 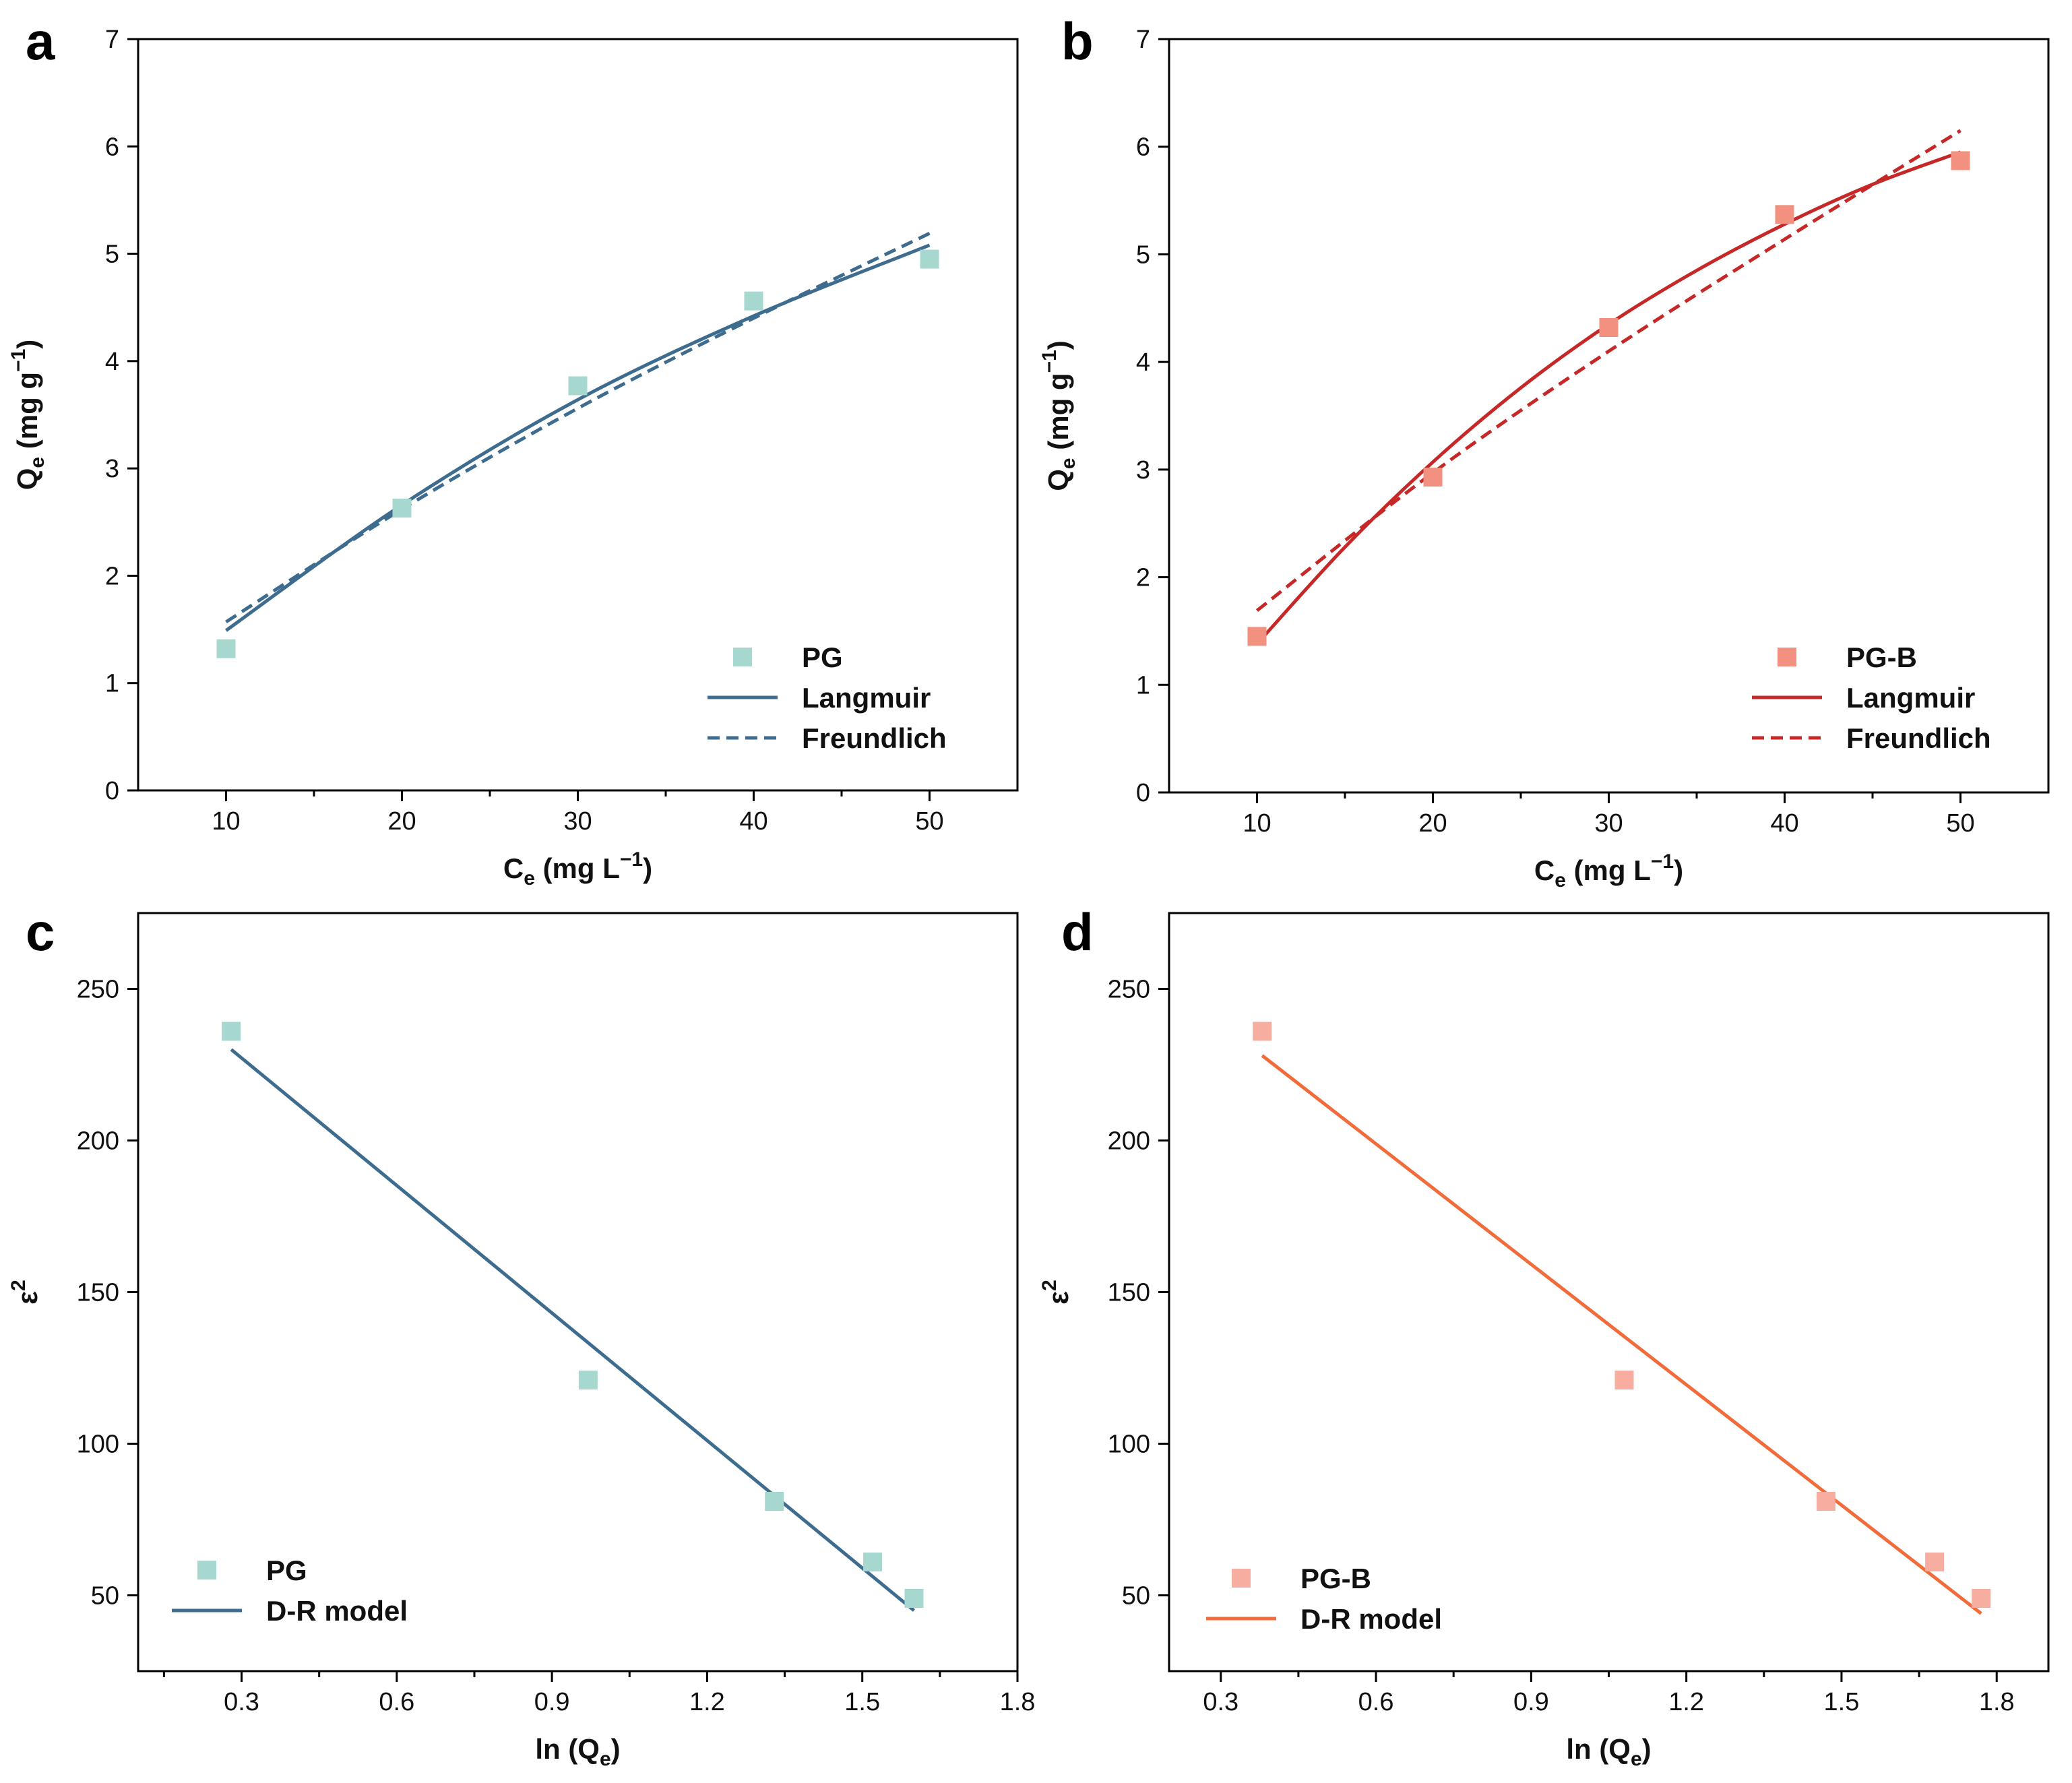 What do you see at coordinates (1371, 1619) in the screenshot?
I see `legend-label: D-R model` at bounding box center [1371, 1619].